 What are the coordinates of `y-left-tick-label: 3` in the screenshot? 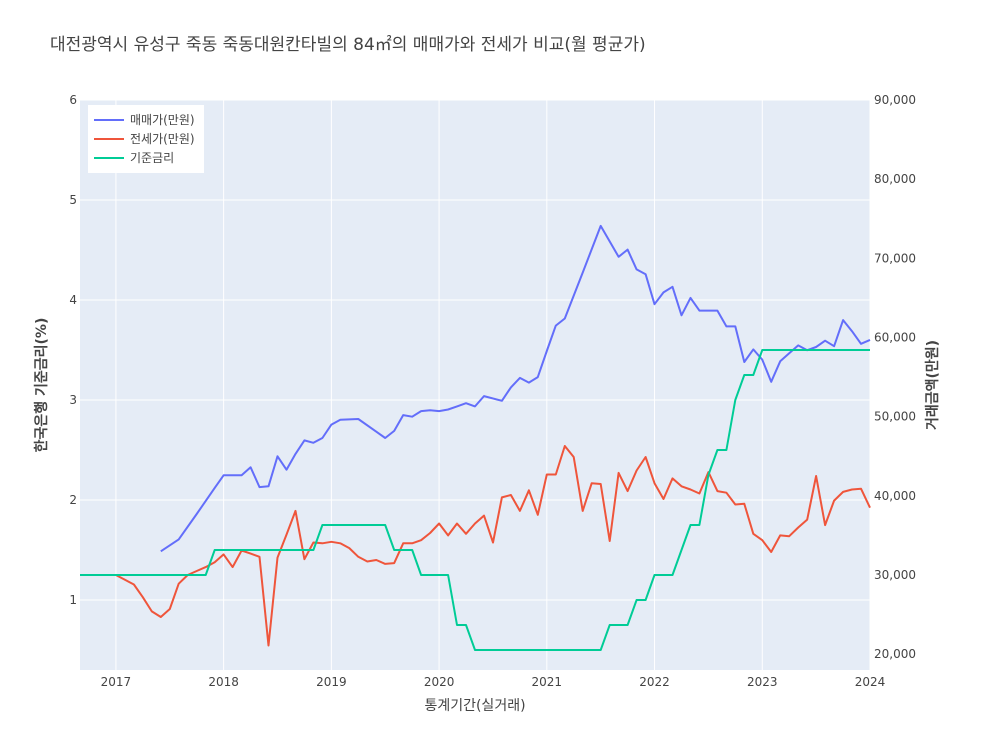 It's located at (73, 400).